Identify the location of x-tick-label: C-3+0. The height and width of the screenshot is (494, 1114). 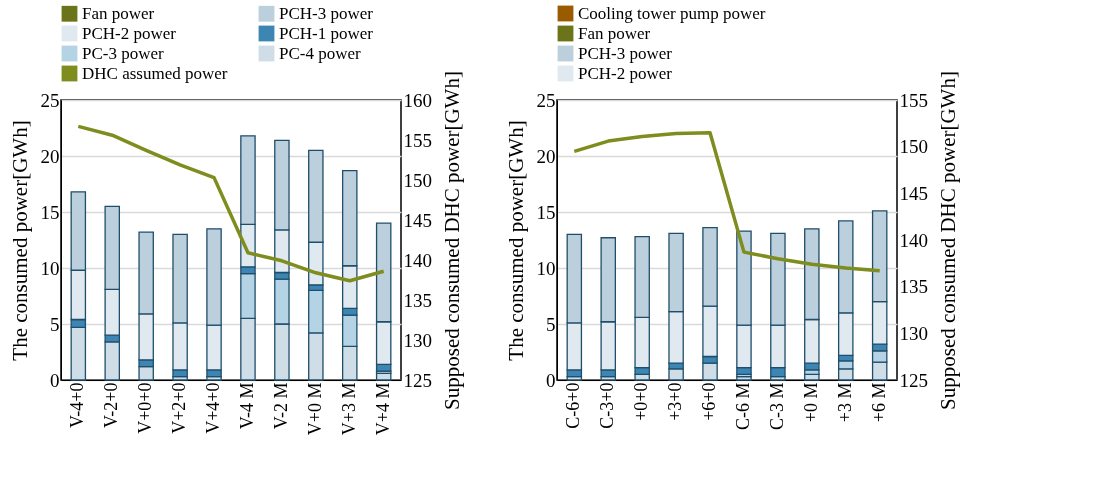
(607, 405).